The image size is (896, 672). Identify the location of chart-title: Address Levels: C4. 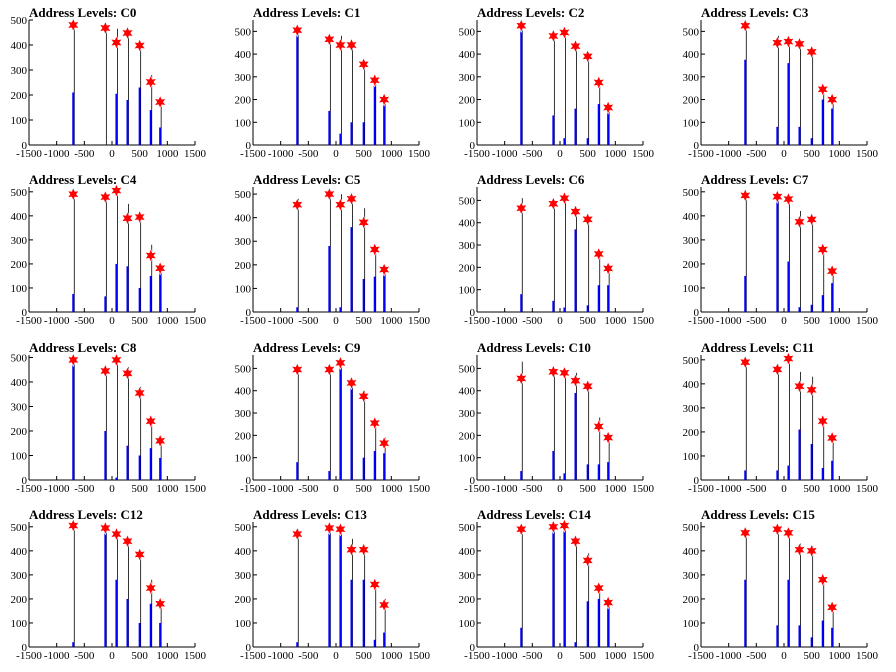
(83, 179).